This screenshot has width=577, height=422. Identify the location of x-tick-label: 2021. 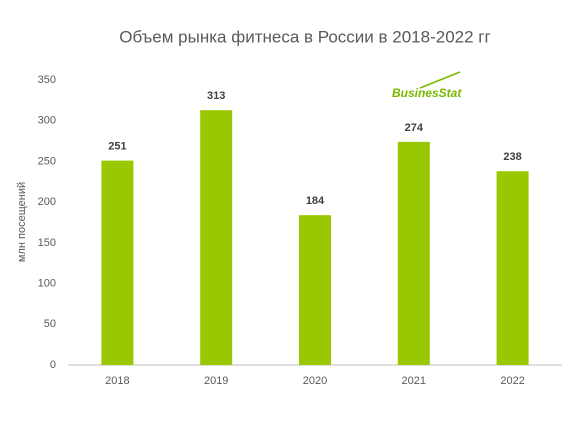
(414, 381).